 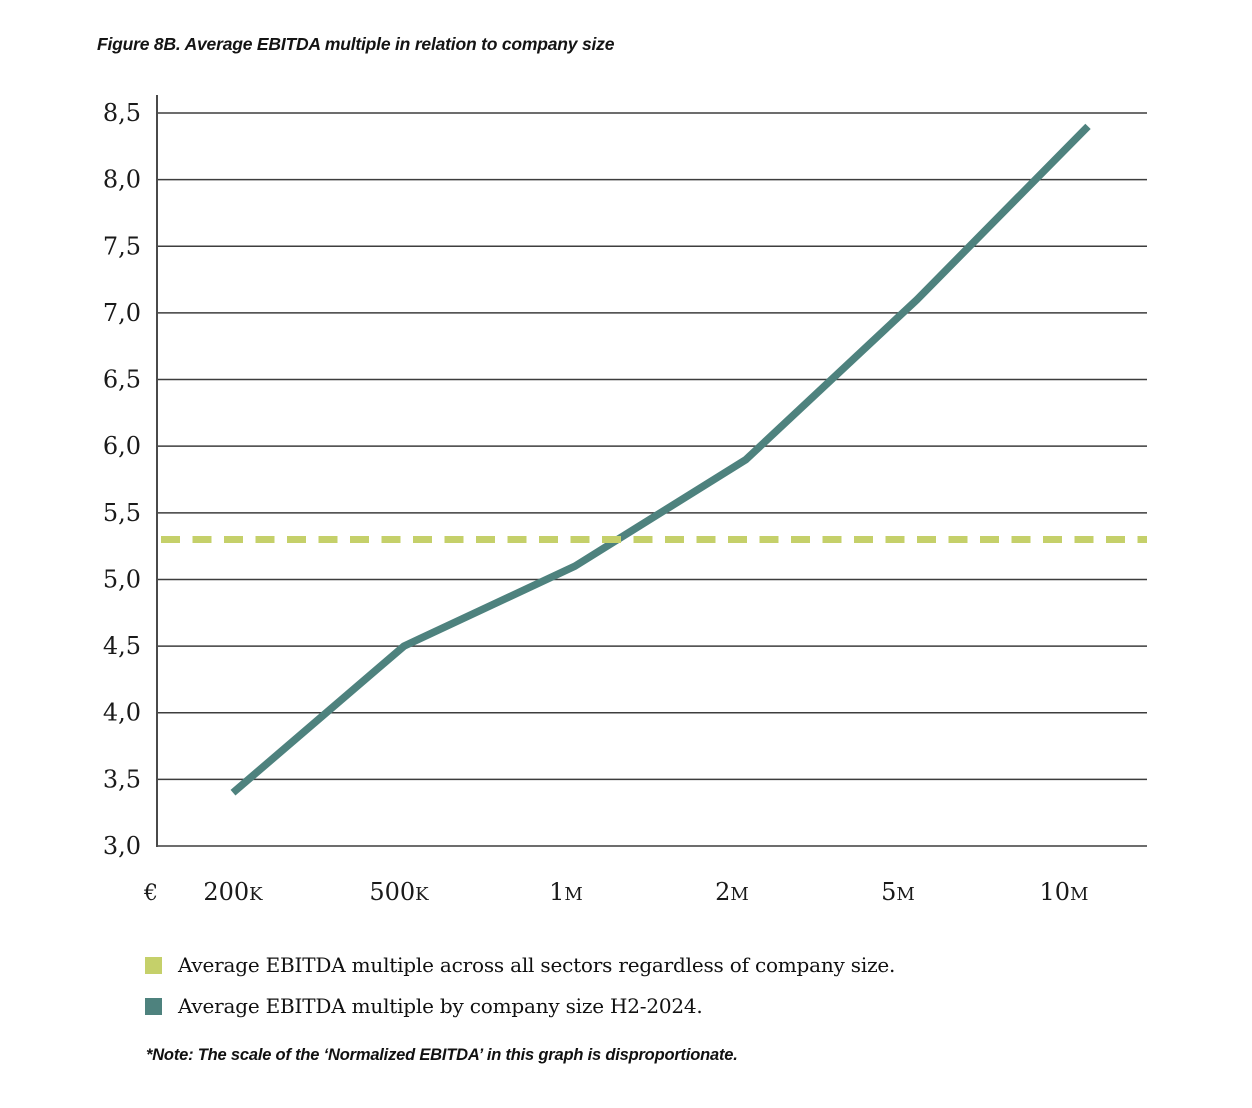 What do you see at coordinates (153, 965) in the screenshot?
I see `legend-swatch-average-all-sectors-icon` at bounding box center [153, 965].